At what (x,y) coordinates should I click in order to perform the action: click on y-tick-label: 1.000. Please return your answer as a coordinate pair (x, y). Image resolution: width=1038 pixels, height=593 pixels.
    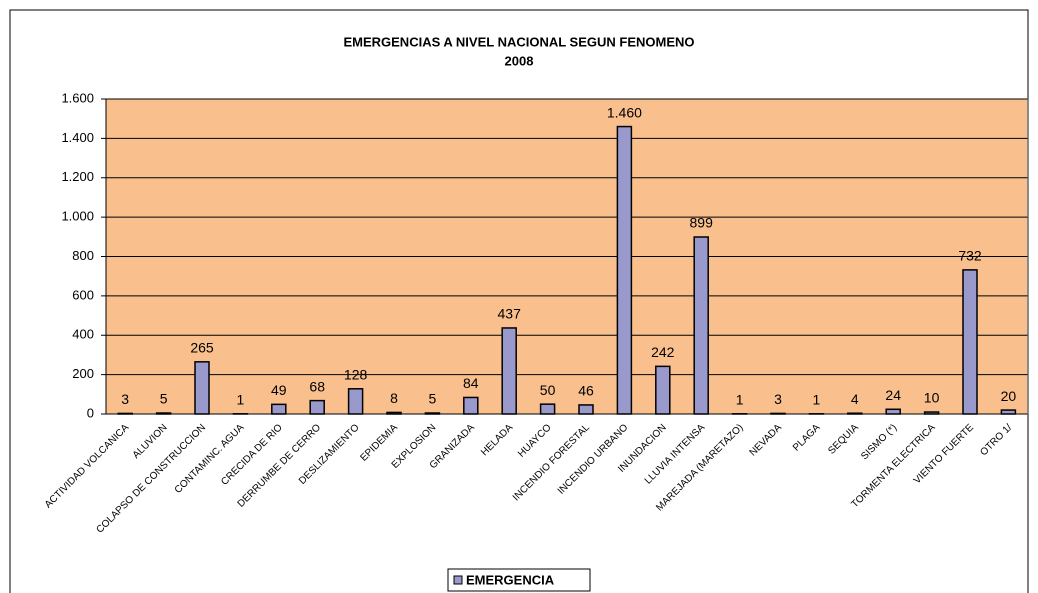
    Looking at the image, I should click on (77, 216).